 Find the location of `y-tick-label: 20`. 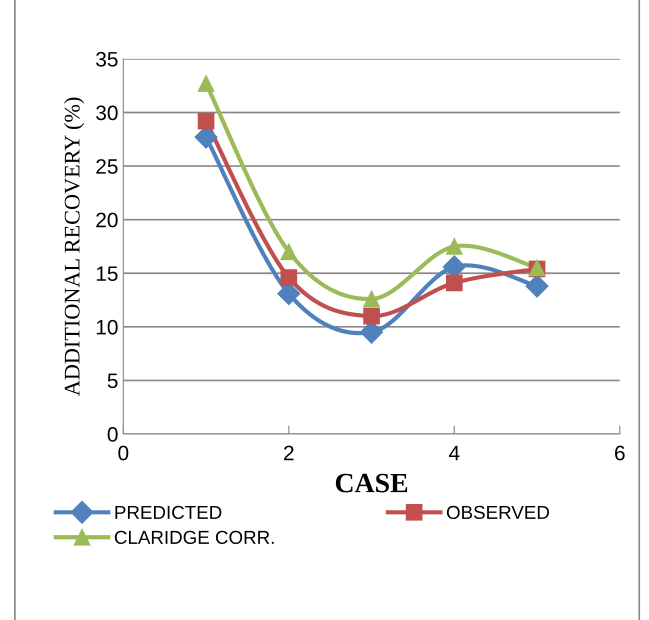

y-tick-label: 20 is located at coordinates (107, 220).